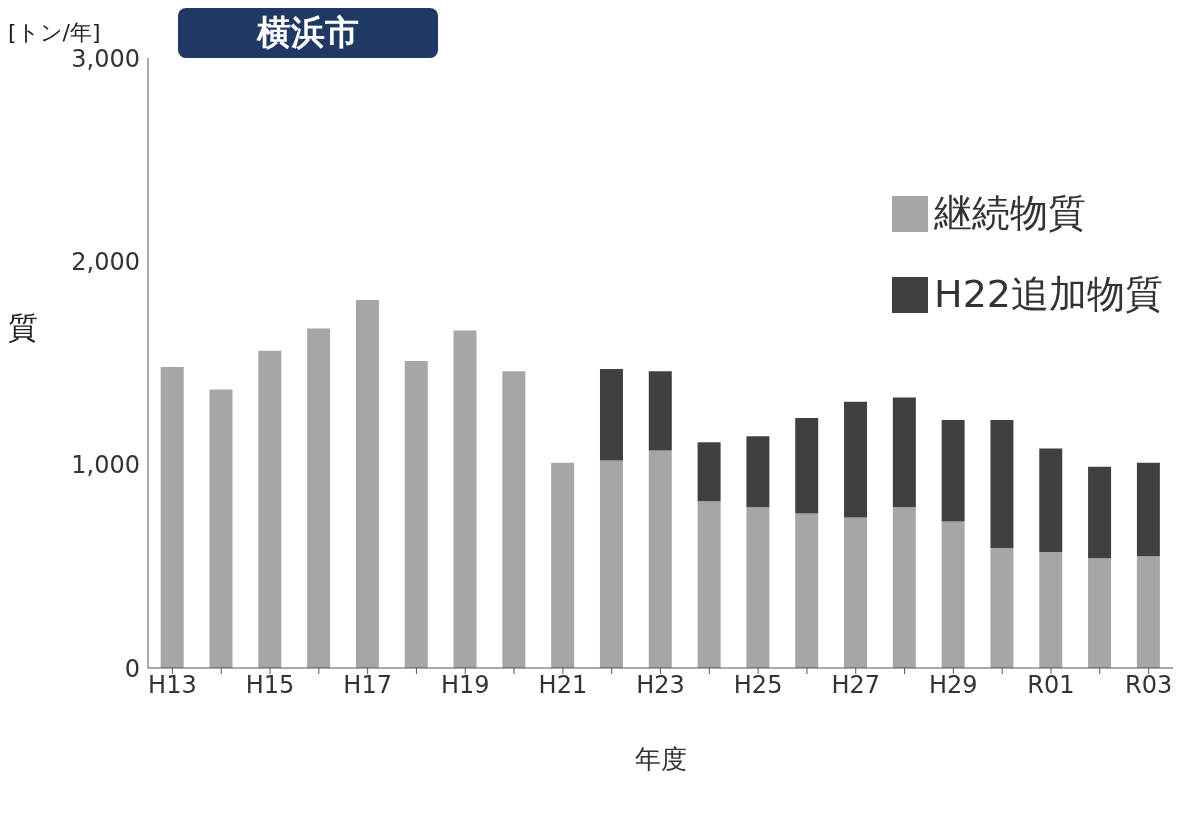 The height and width of the screenshot is (822, 1191). What do you see at coordinates (132, 668) in the screenshot?
I see `y-tick-label: 0` at bounding box center [132, 668].